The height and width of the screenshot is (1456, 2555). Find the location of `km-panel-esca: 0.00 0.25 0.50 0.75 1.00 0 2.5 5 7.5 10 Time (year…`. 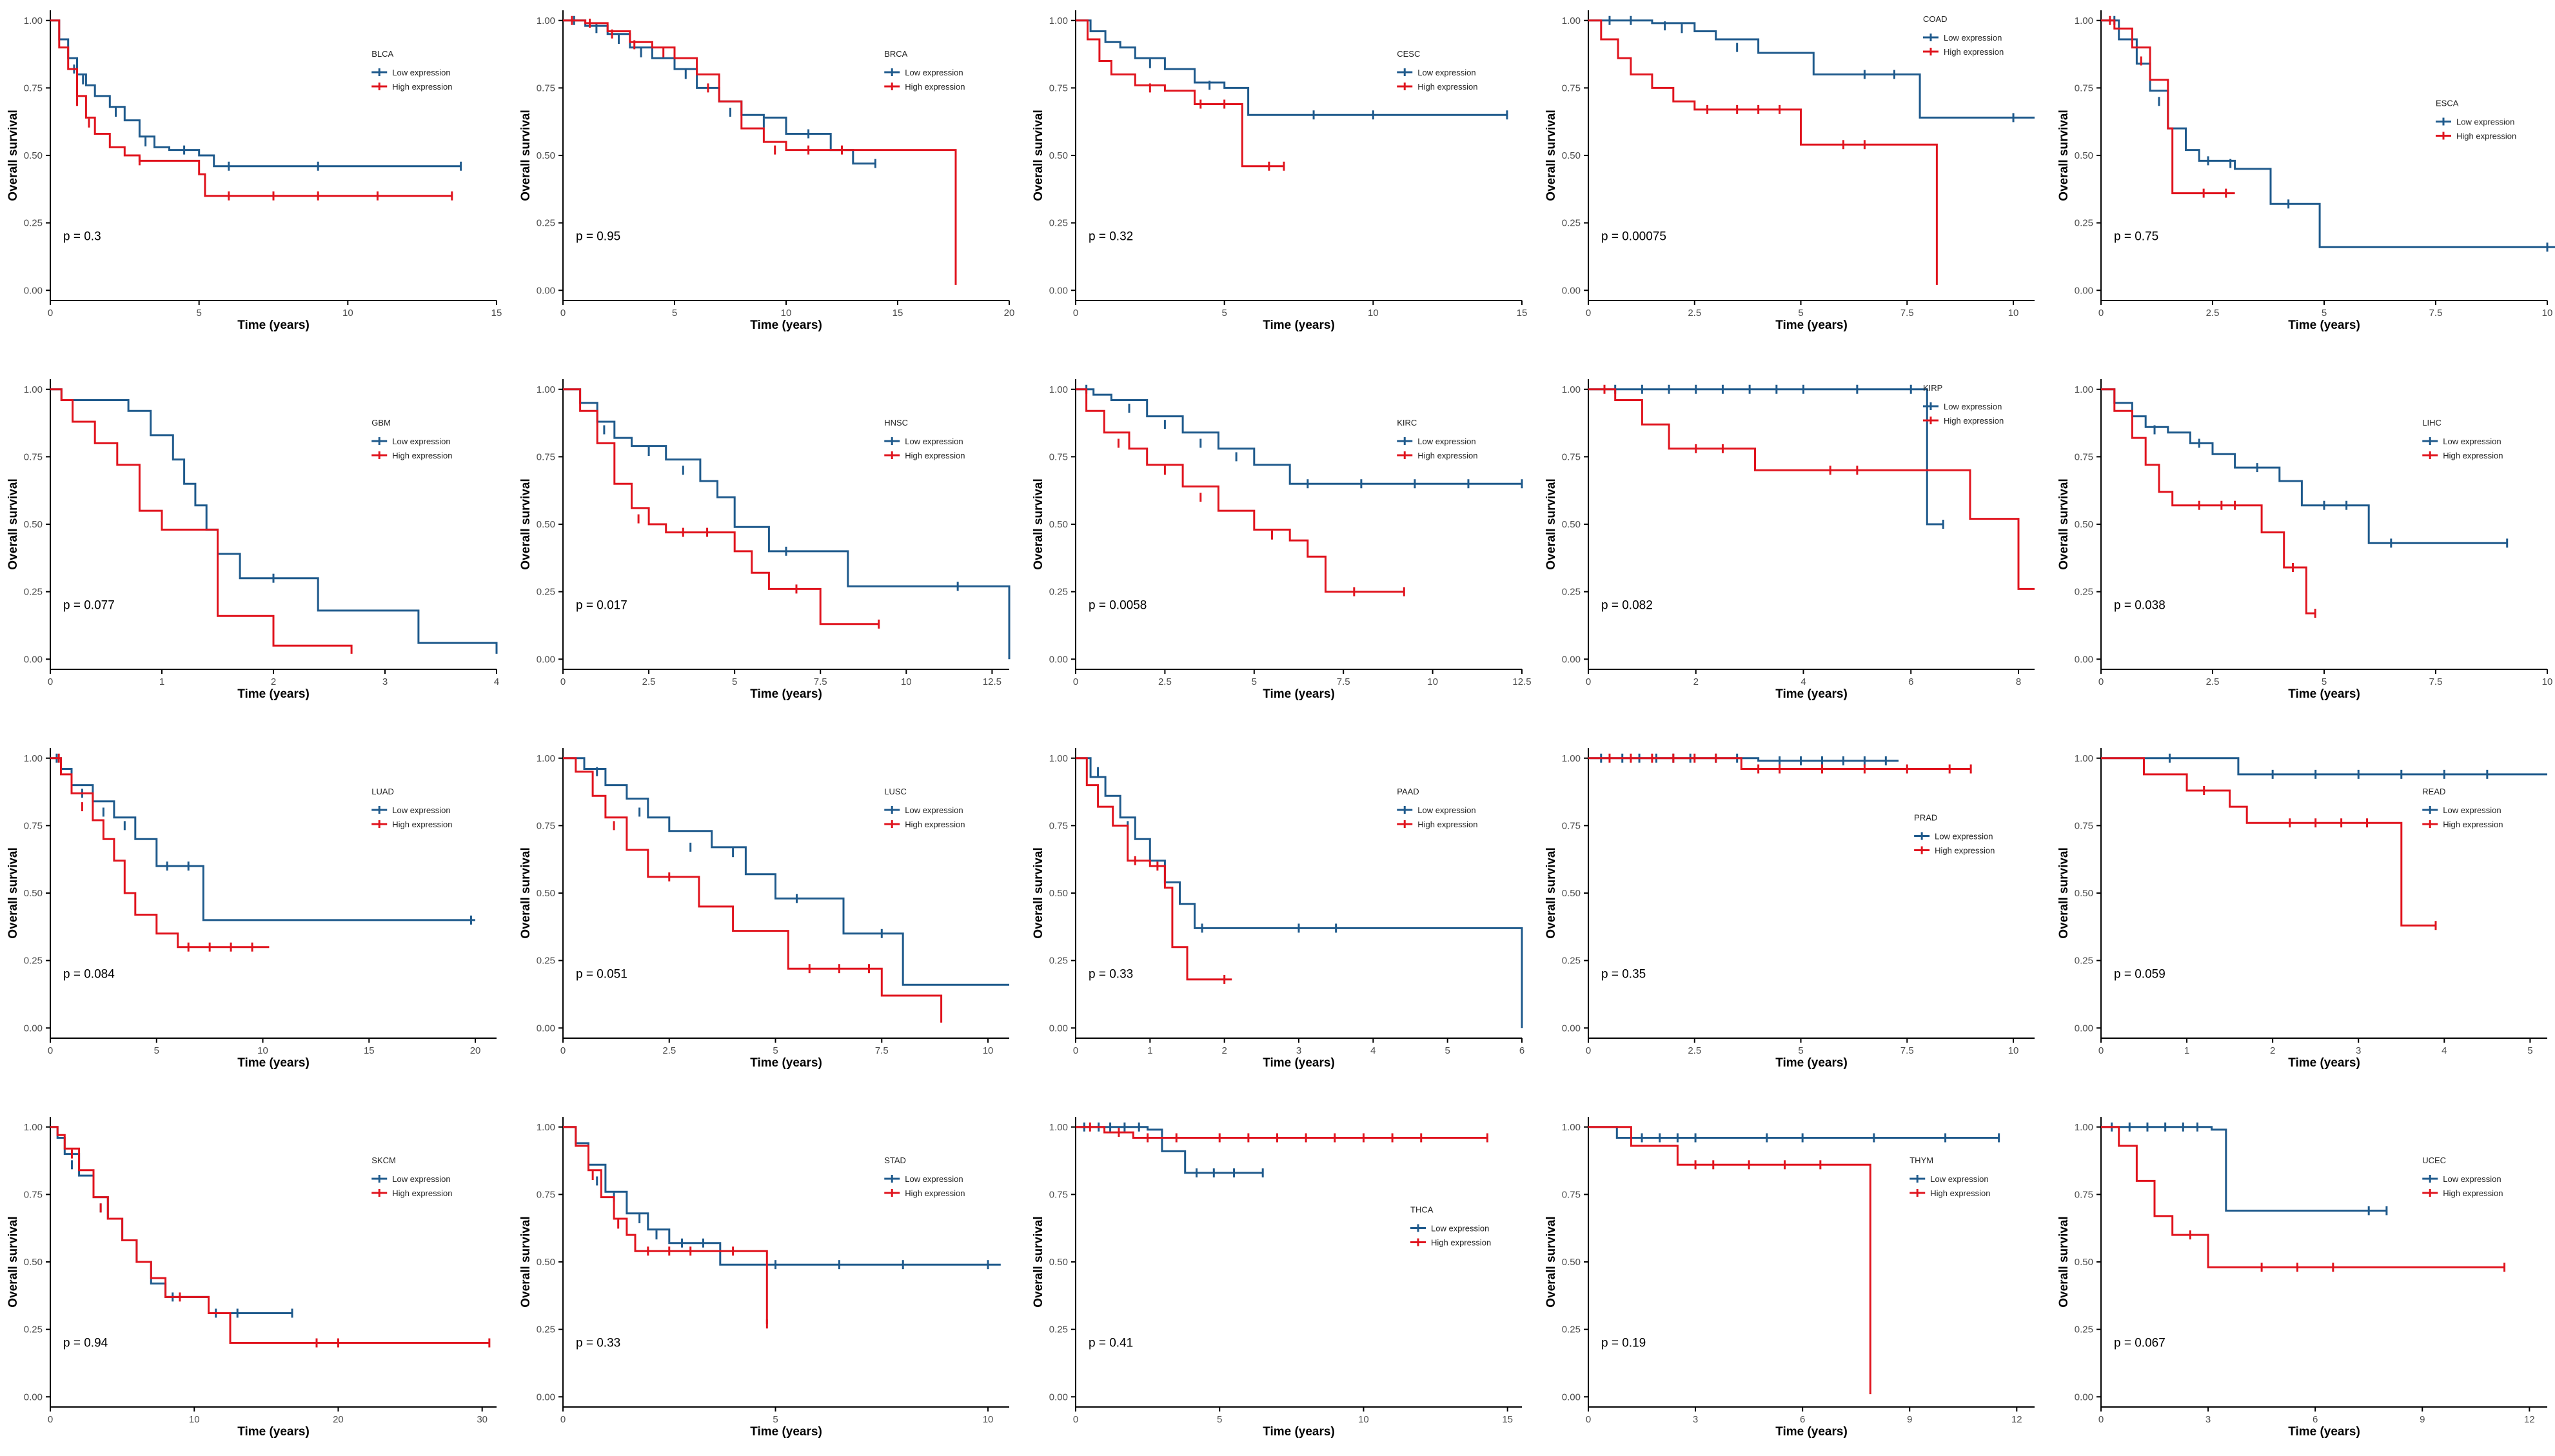

km-panel-esca: 0.00 0.25 0.50 0.75 1.00 0 2.5 5 7.5 10 Time (year… is located at coordinates (2306, 171).